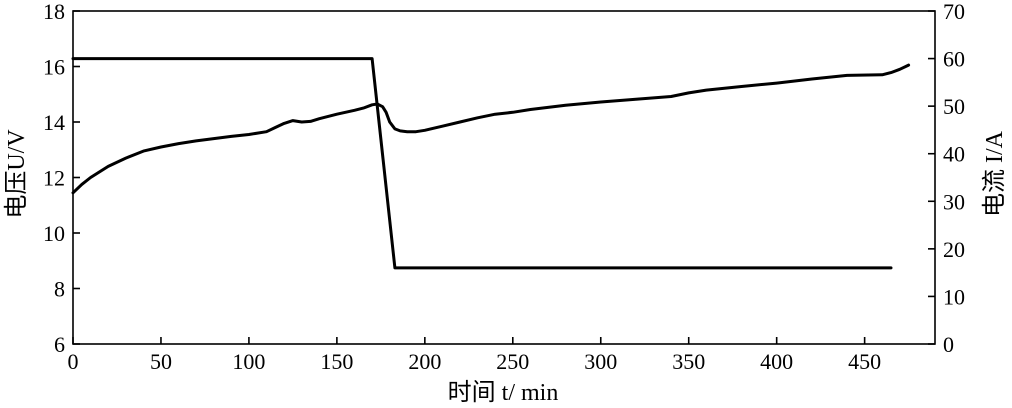  I want to click on right-y-tick-label: 20, so click(954, 249).